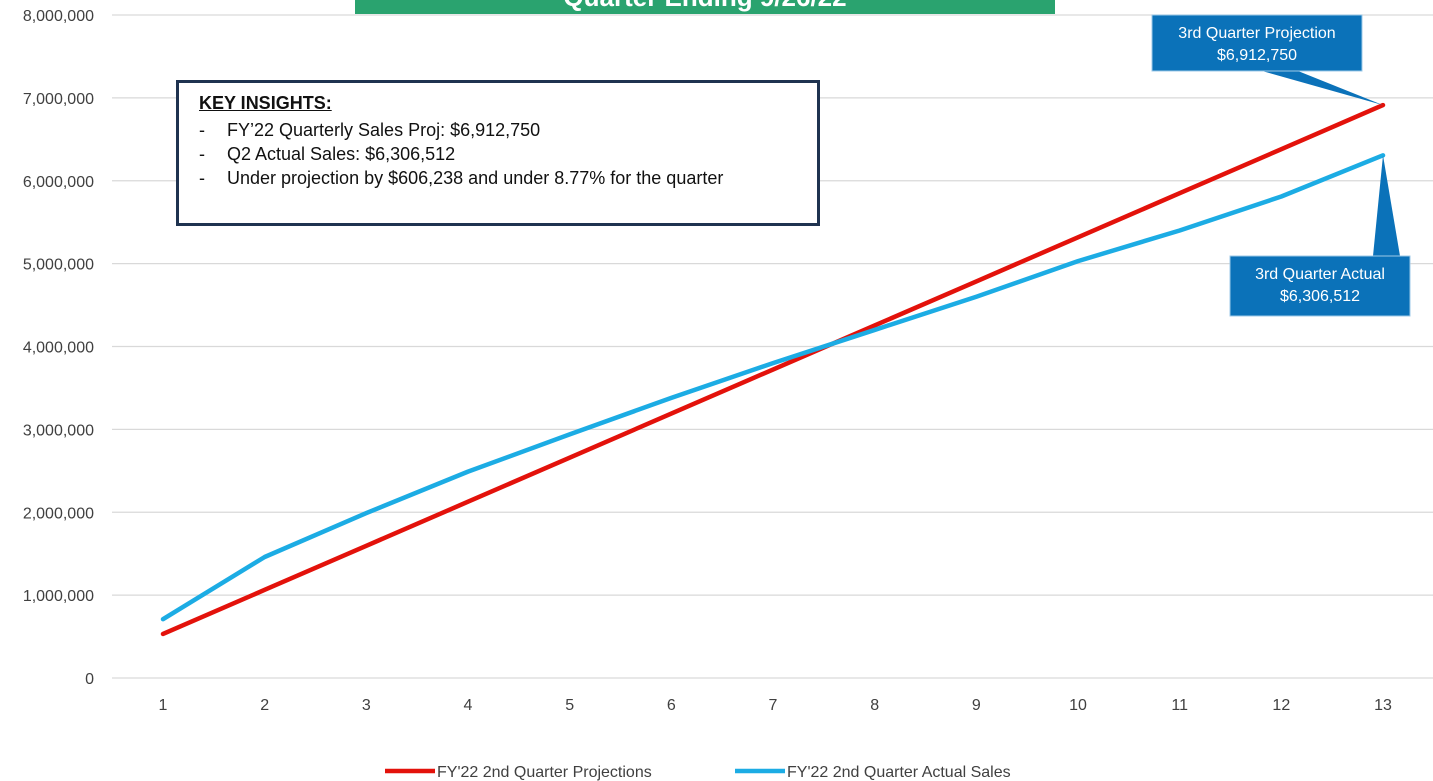 The image size is (1433, 781). Describe the element at coordinates (89, 679) in the screenshot. I see `y-tick-label: 0` at that location.